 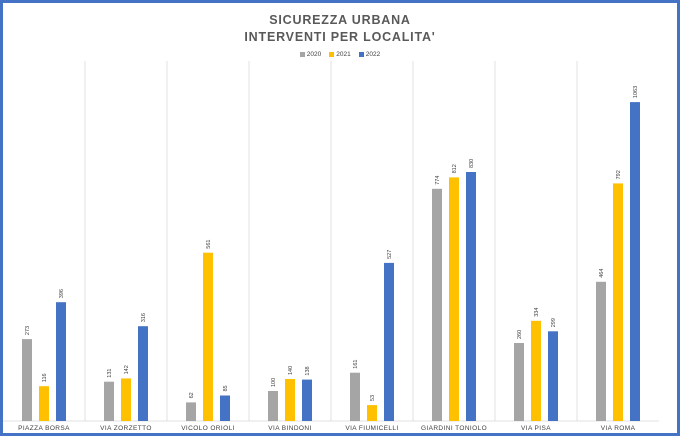 I want to click on bar-via-roma-2021, so click(x=618, y=302).